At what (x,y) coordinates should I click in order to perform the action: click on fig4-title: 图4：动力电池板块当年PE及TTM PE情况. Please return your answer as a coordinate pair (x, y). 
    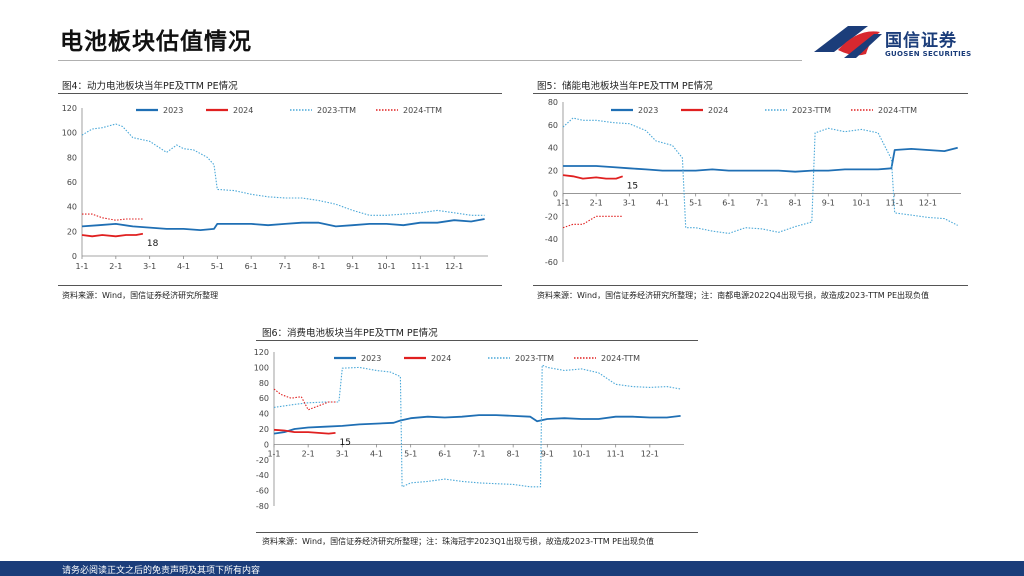
    Looking at the image, I should click on (150, 86).